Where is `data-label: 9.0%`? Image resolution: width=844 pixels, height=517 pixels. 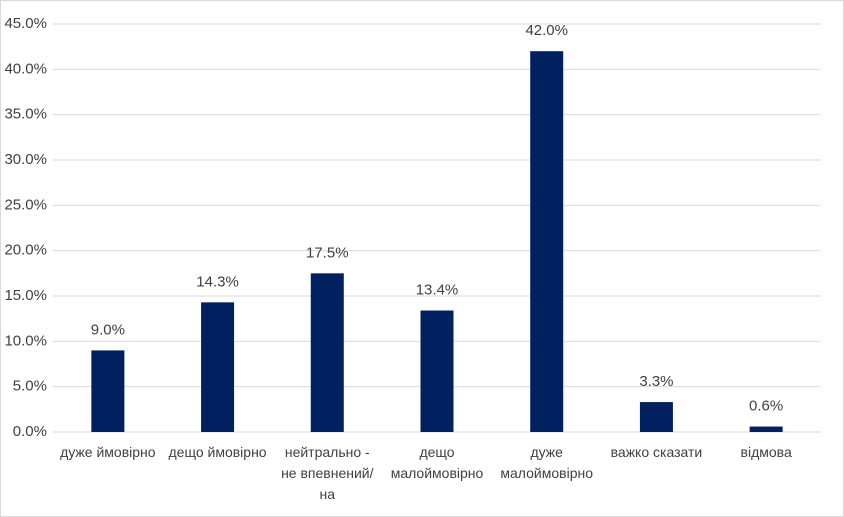 data-label: 9.0% is located at coordinates (108, 329).